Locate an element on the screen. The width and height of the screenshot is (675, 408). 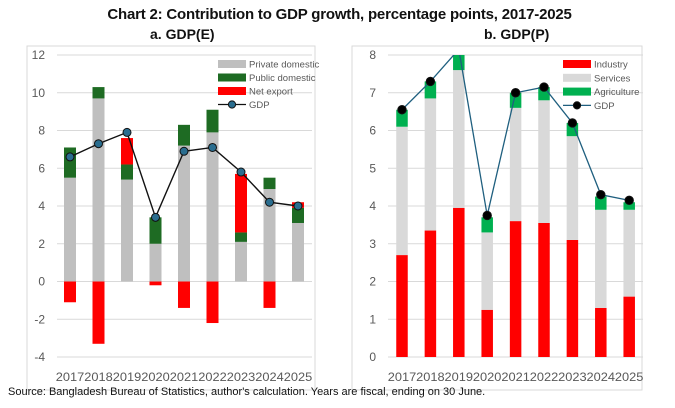
bar-industry-2020 is located at coordinates (487, 333).